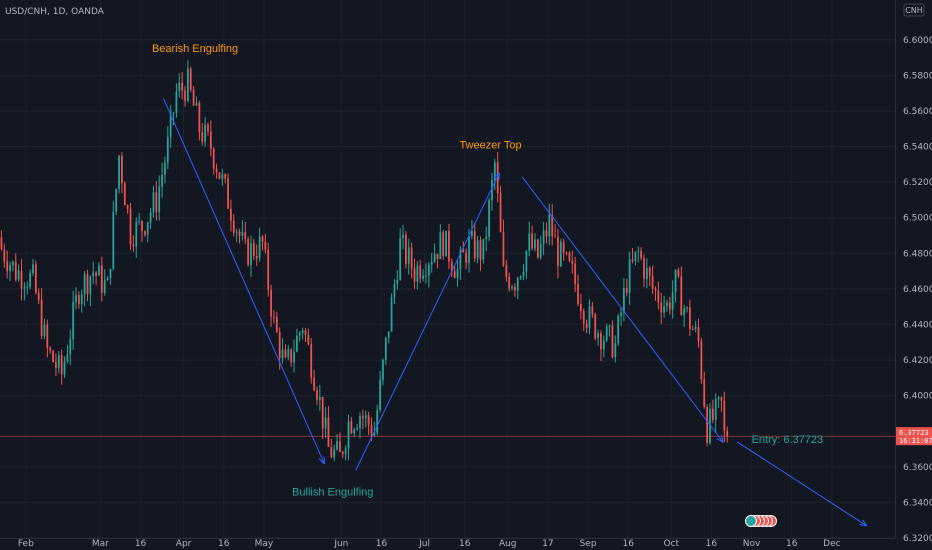  Describe the element at coordinates (914, 436) in the screenshot. I see `price-tag-bg` at that location.